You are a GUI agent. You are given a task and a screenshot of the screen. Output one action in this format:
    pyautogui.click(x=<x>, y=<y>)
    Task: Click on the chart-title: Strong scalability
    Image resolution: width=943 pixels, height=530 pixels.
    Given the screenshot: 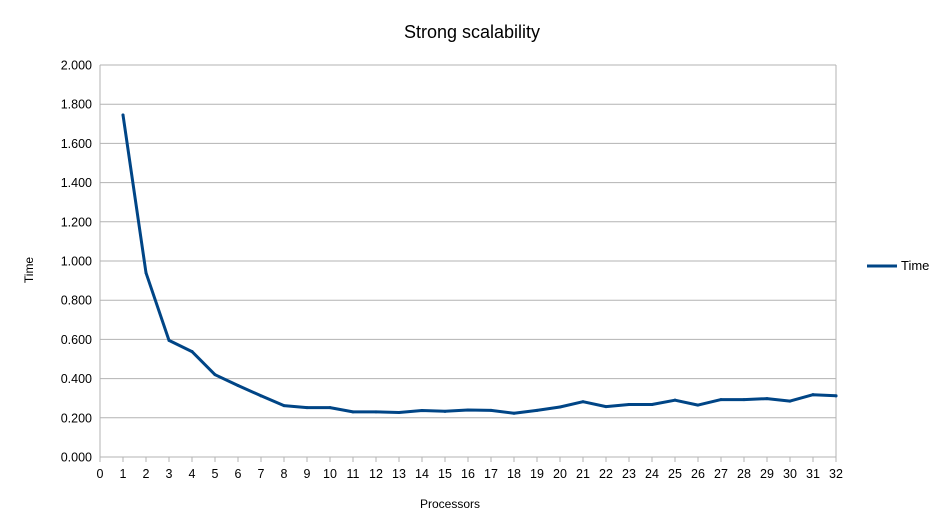 What is the action you would take?
    pyautogui.click(x=472, y=32)
    